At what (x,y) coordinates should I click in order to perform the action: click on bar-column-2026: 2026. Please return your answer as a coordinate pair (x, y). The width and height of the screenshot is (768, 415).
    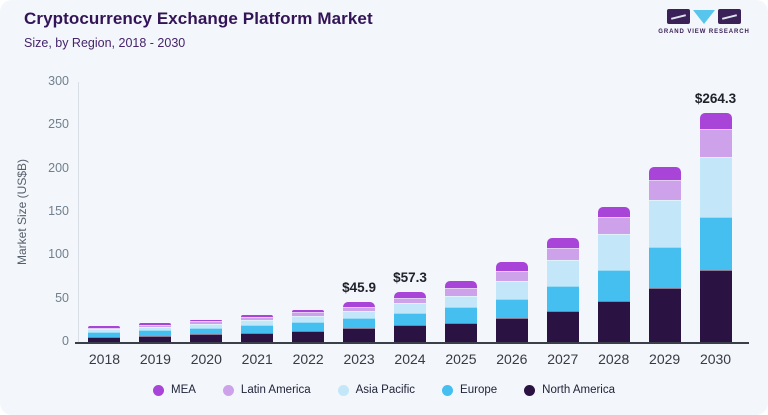
    Looking at the image, I should click on (511, 224).